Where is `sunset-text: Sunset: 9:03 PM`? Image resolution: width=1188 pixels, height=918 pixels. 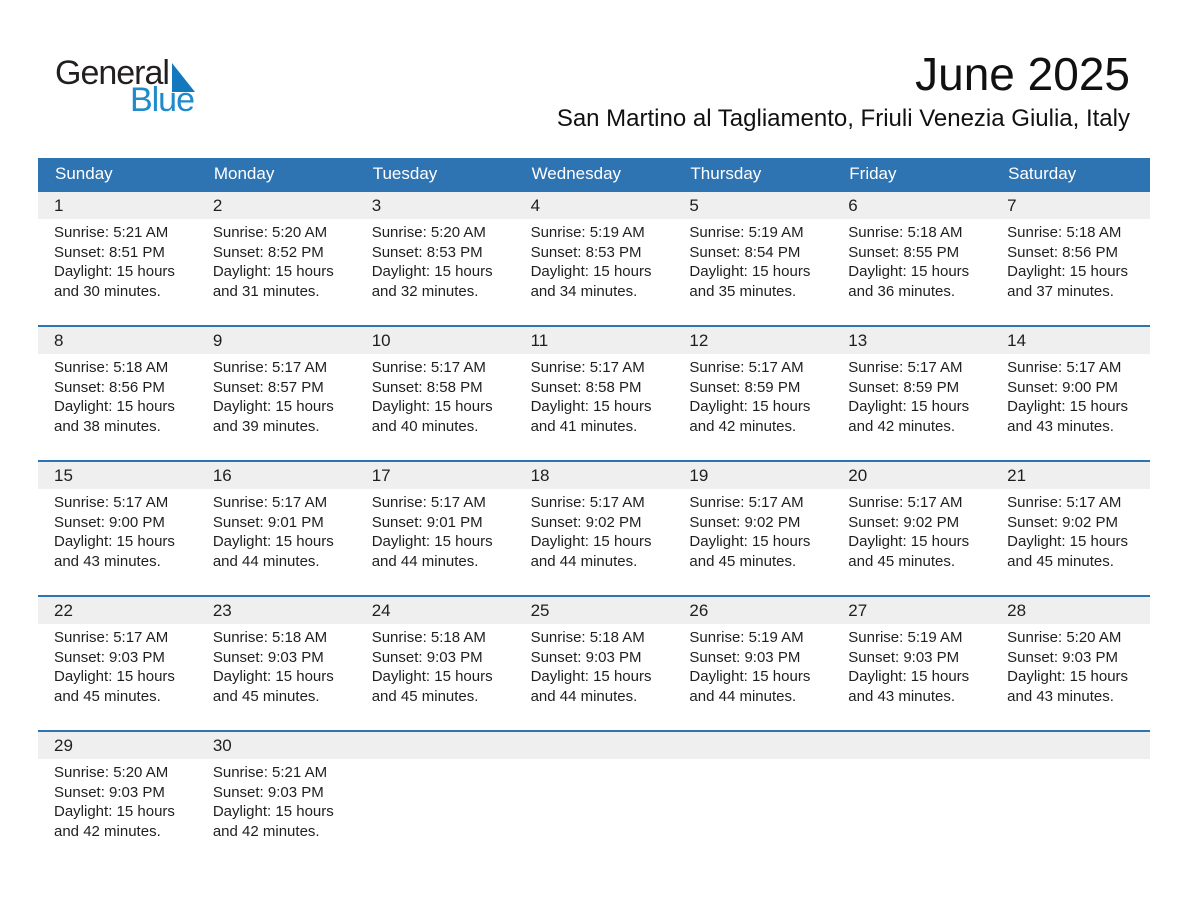
sunset-text: Sunset: 9:03 PM is located at coordinates (109, 657).